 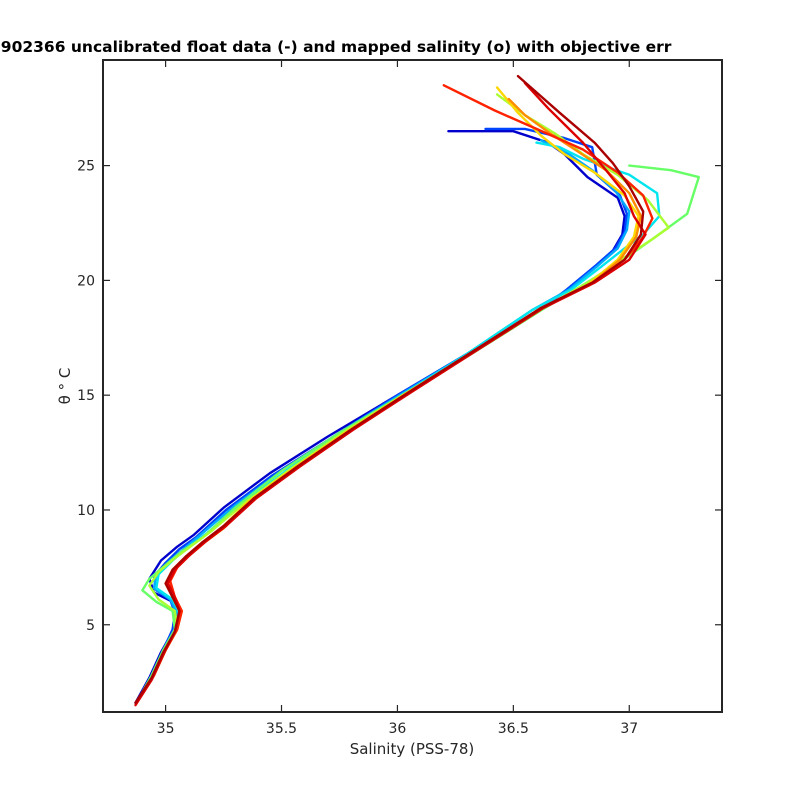 I want to click on y-tick-label-2: 10, so click(x=86, y=511).